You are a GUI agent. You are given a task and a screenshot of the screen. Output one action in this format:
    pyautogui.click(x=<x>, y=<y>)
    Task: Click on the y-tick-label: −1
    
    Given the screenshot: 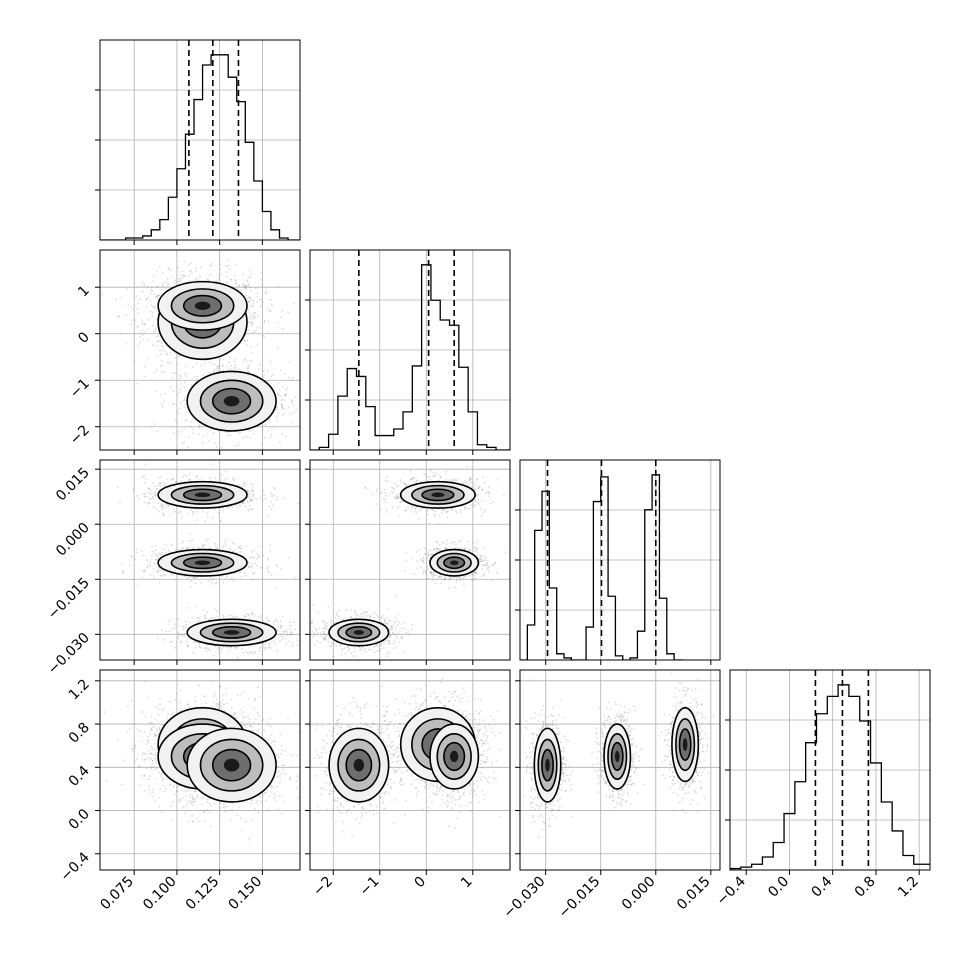 What is the action you would take?
    pyautogui.click(x=80, y=389)
    